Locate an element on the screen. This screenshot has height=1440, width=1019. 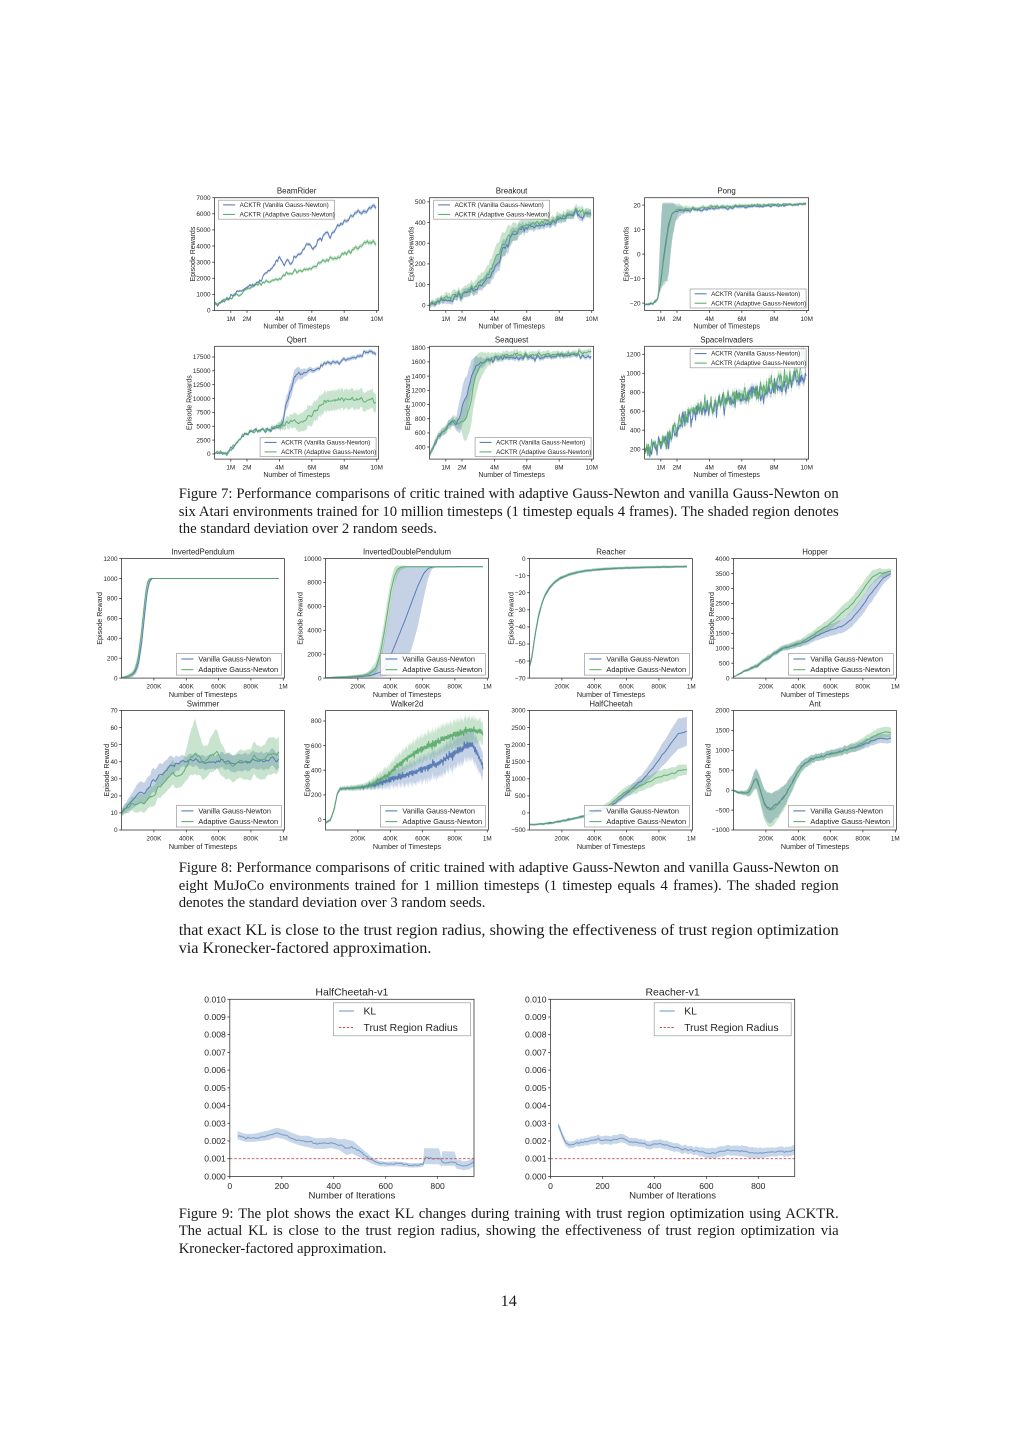
svg-text: 800 is located at coordinates (420, 419).